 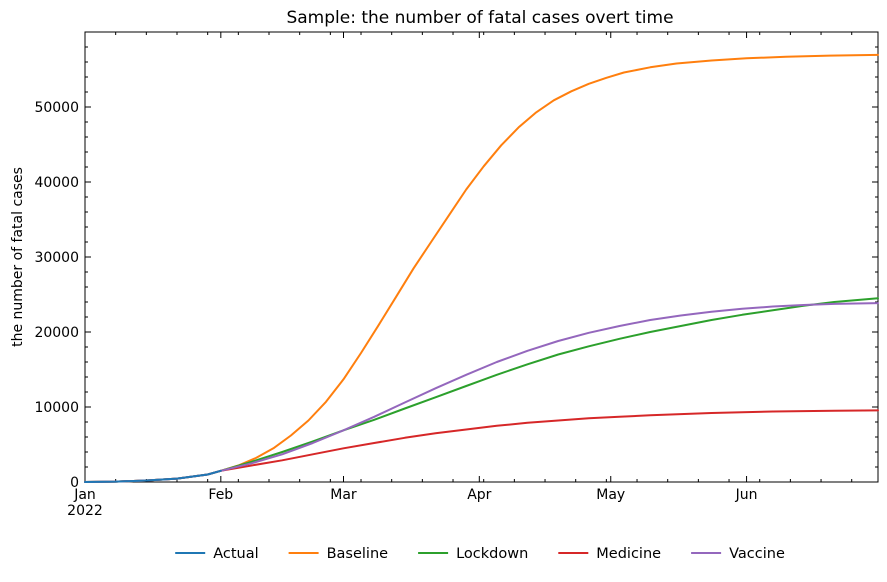 What do you see at coordinates (610, 495) in the screenshot?
I see `x-tick-label: May` at bounding box center [610, 495].